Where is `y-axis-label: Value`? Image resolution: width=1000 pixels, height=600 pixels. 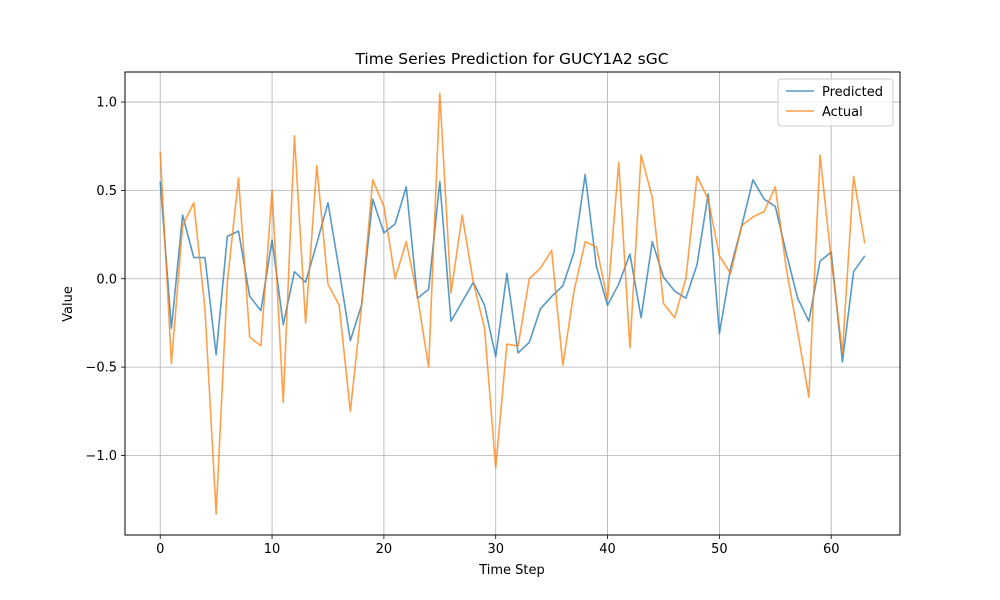 y-axis-label: Value is located at coordinates (68, 304).